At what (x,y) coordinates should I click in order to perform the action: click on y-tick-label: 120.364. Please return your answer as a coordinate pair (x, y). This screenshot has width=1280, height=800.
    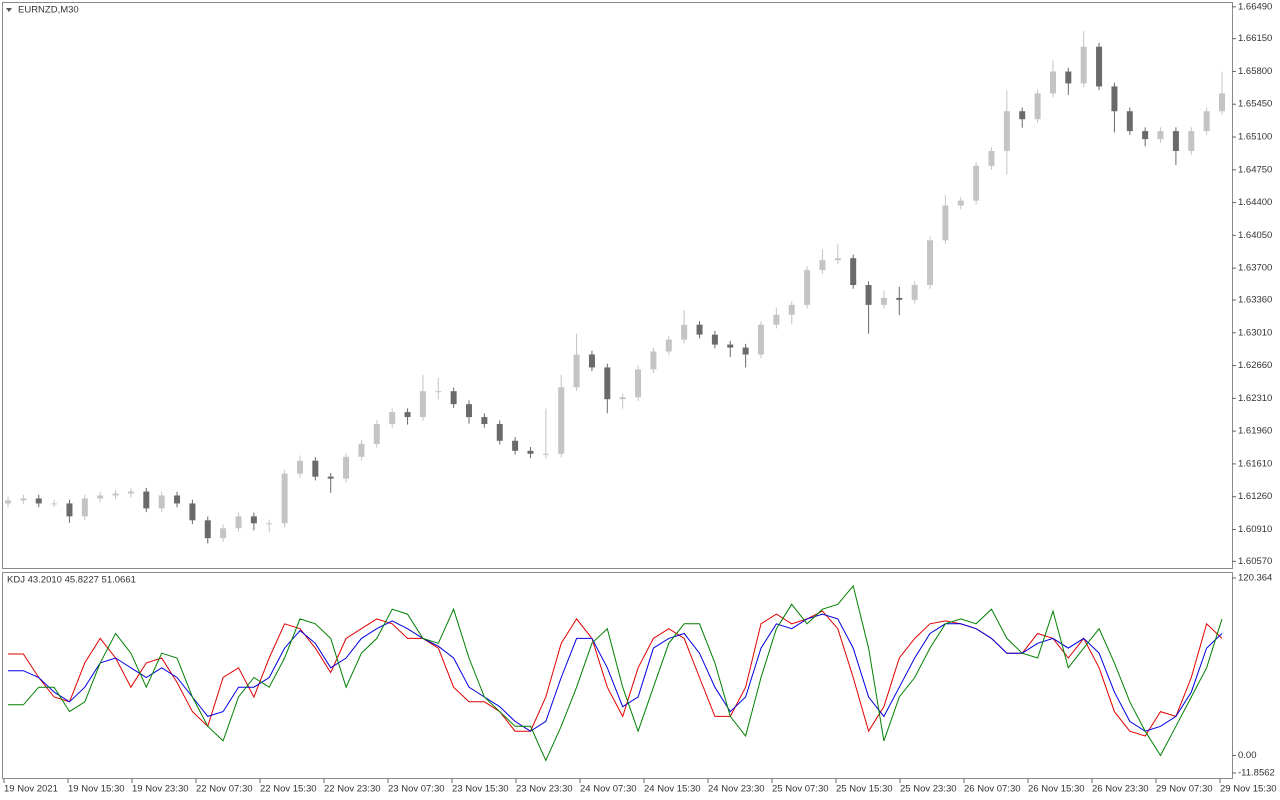
    Looking at the image, I should click on (1255, 578).